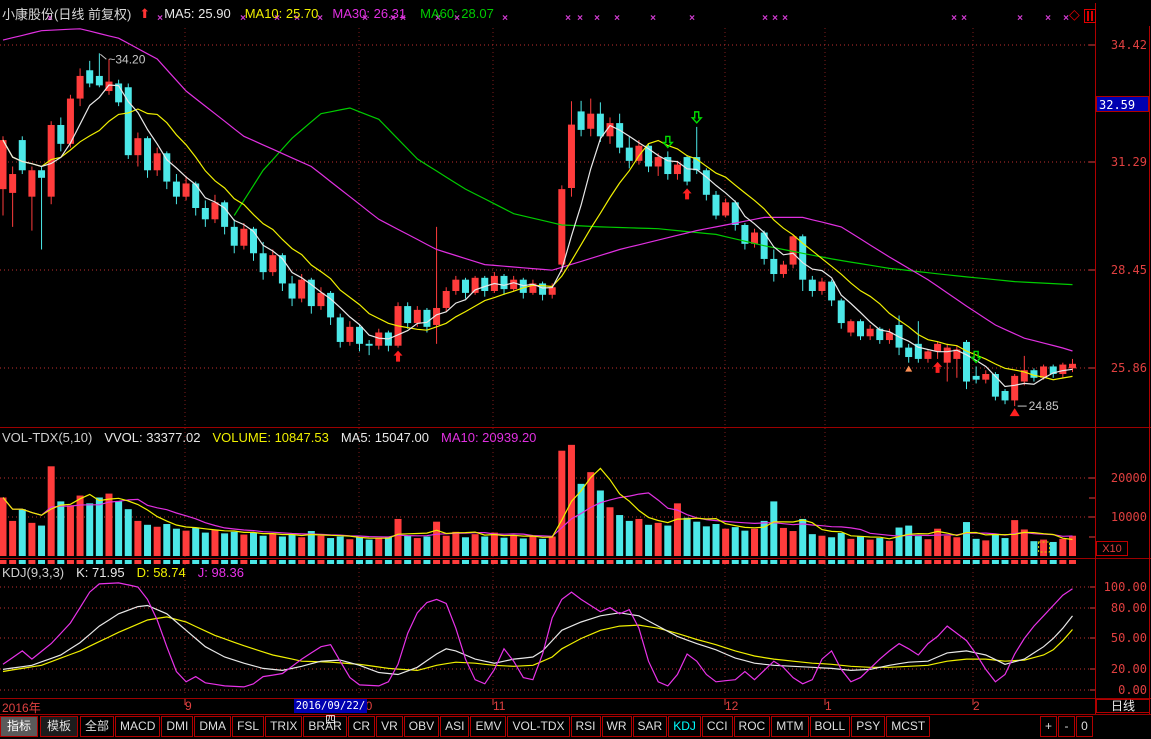  What do you see at coordinates (97, 726) in the screenshot?
I see `indicator-button-全部: 全部` at bounding box center [97, 726].